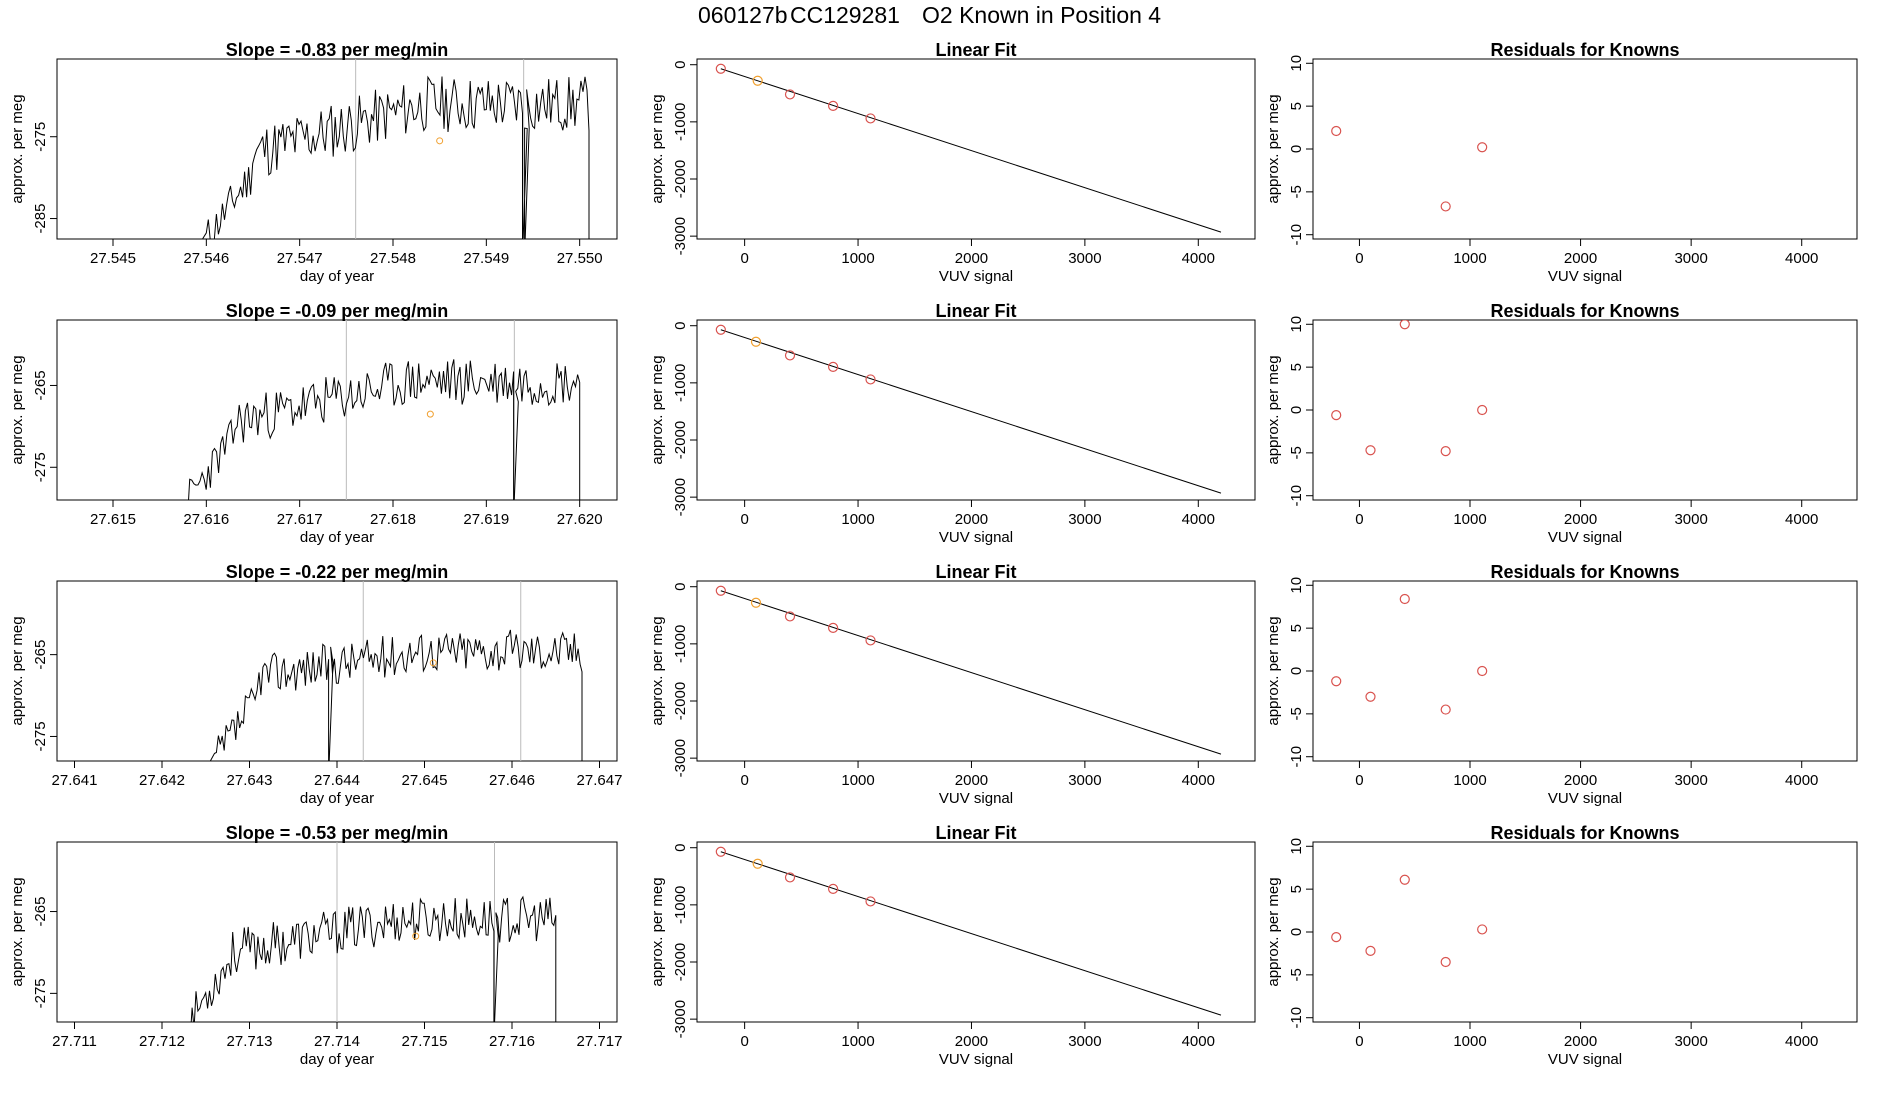 Image resolution: width=1900 pixels, height=1100 pixels. I want to click on plot-title: Slope = -0.83 per meg/min, so click(337, 50).